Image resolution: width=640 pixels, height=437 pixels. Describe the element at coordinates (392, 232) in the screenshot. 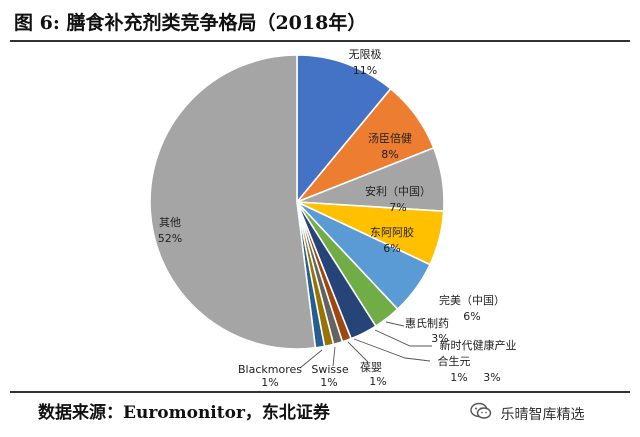

I see `slice-name-label: 东阿阿胶` at that location.